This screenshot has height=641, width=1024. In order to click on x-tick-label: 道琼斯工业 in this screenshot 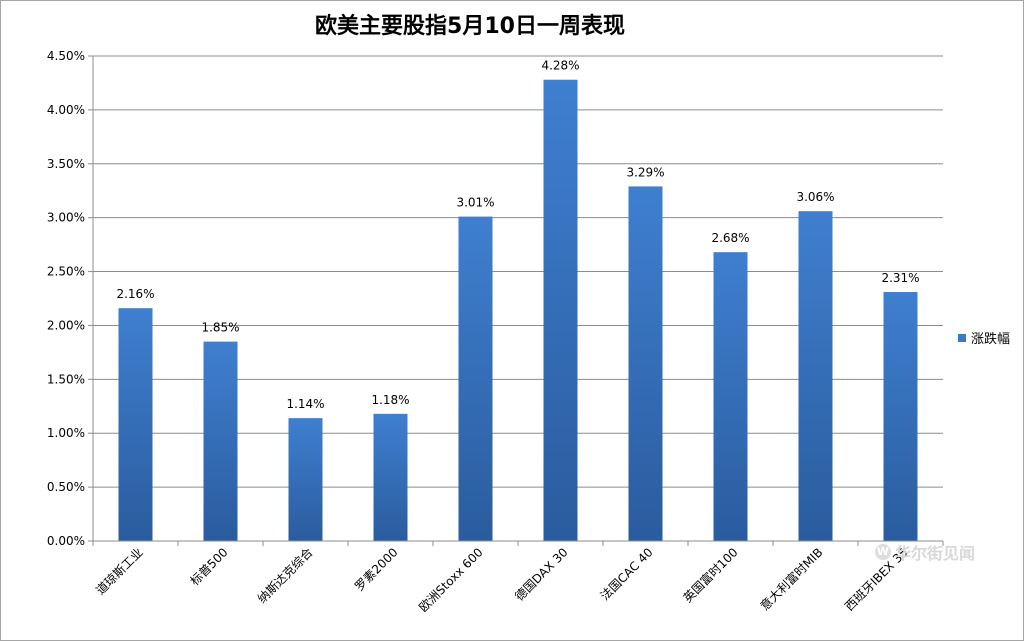, I will do `click(119, 571)`.